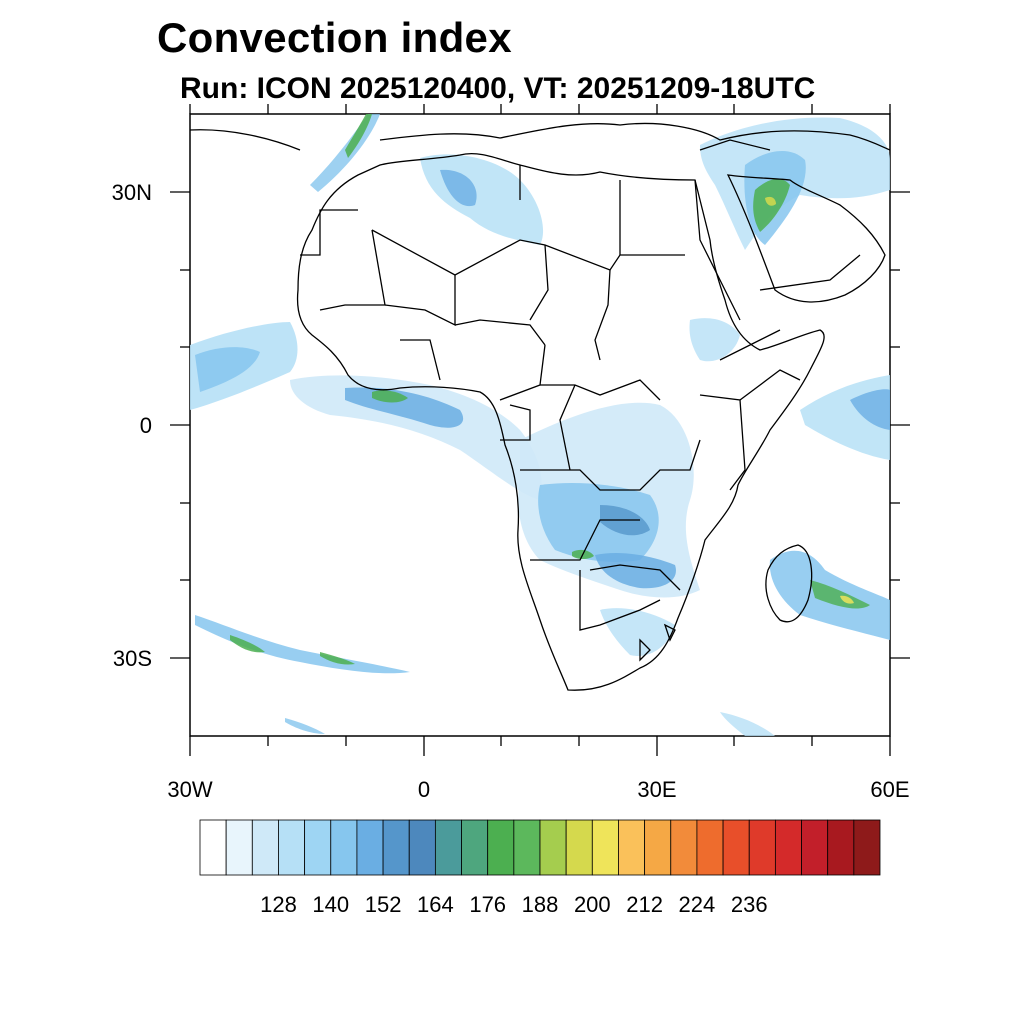 The width and height of the screenshot is (1024, 1024). What do you see at coordinates (656, 789) in the screenshot?
I see `lon-label-30e: 30E` at bounding box center [656, 789].